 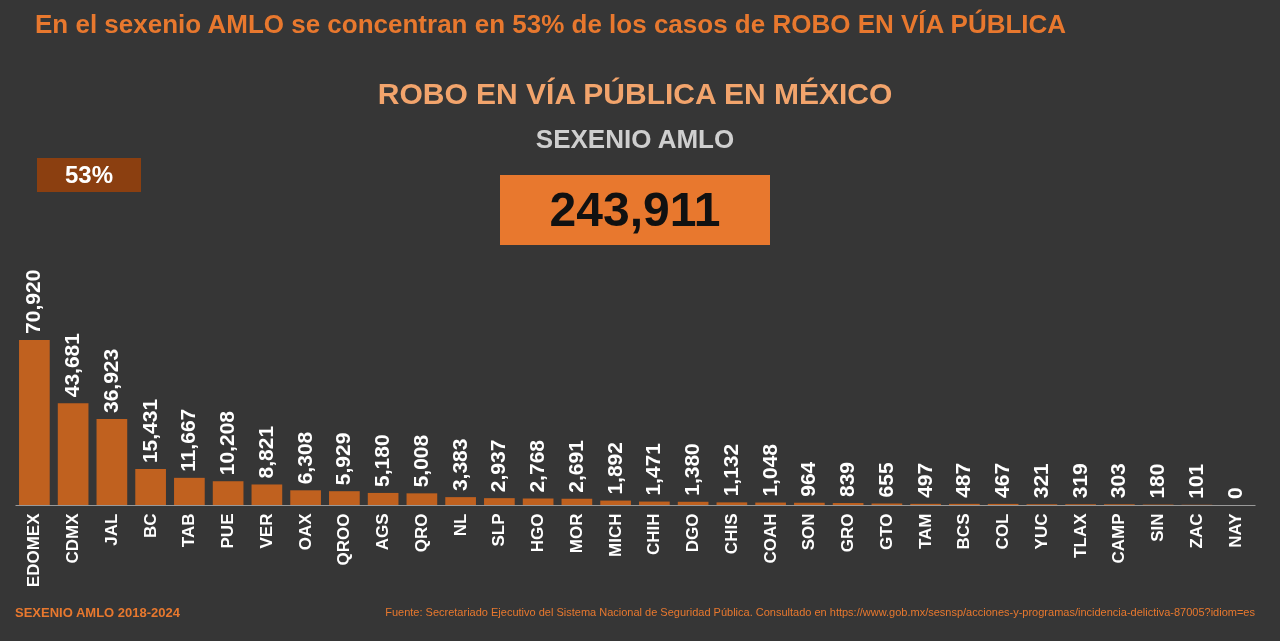 What do you see at coordinates (635, 139) in the screenshot?
I see `chart-subtitle: SEXENIO AMLO` at bounding box center [635, 139].